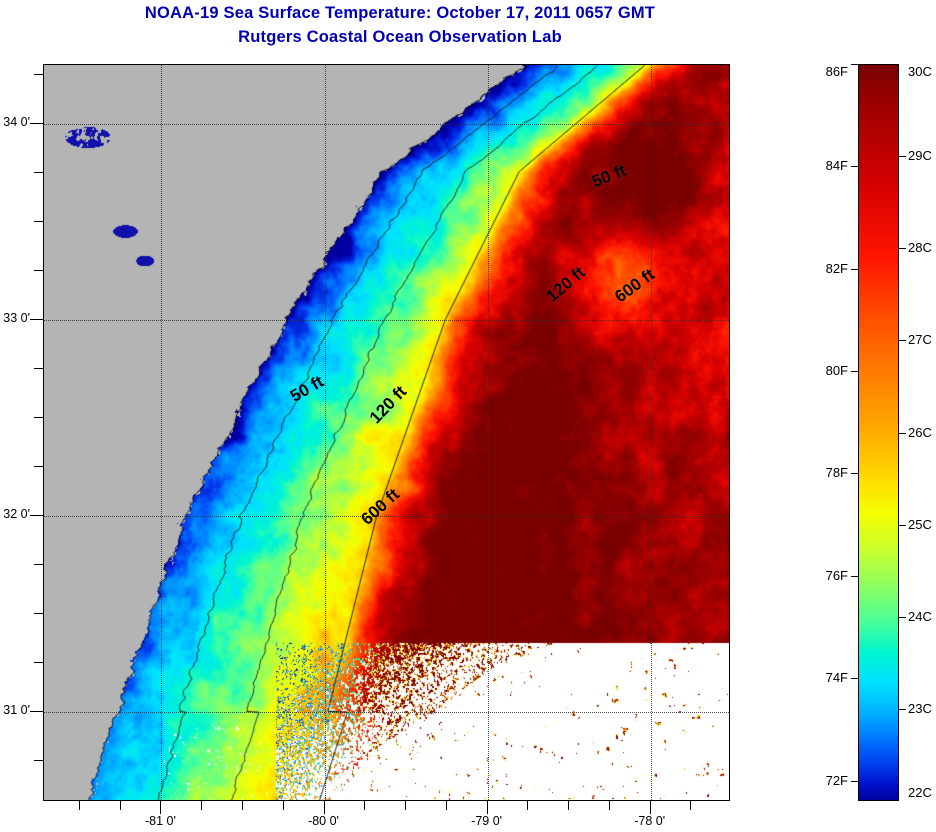 The image size is (936, 832). What do you see at coordinates (650, 821) in the screenshot?
I see `longitude-label: -78 0'` at bounding box center [650, 821].